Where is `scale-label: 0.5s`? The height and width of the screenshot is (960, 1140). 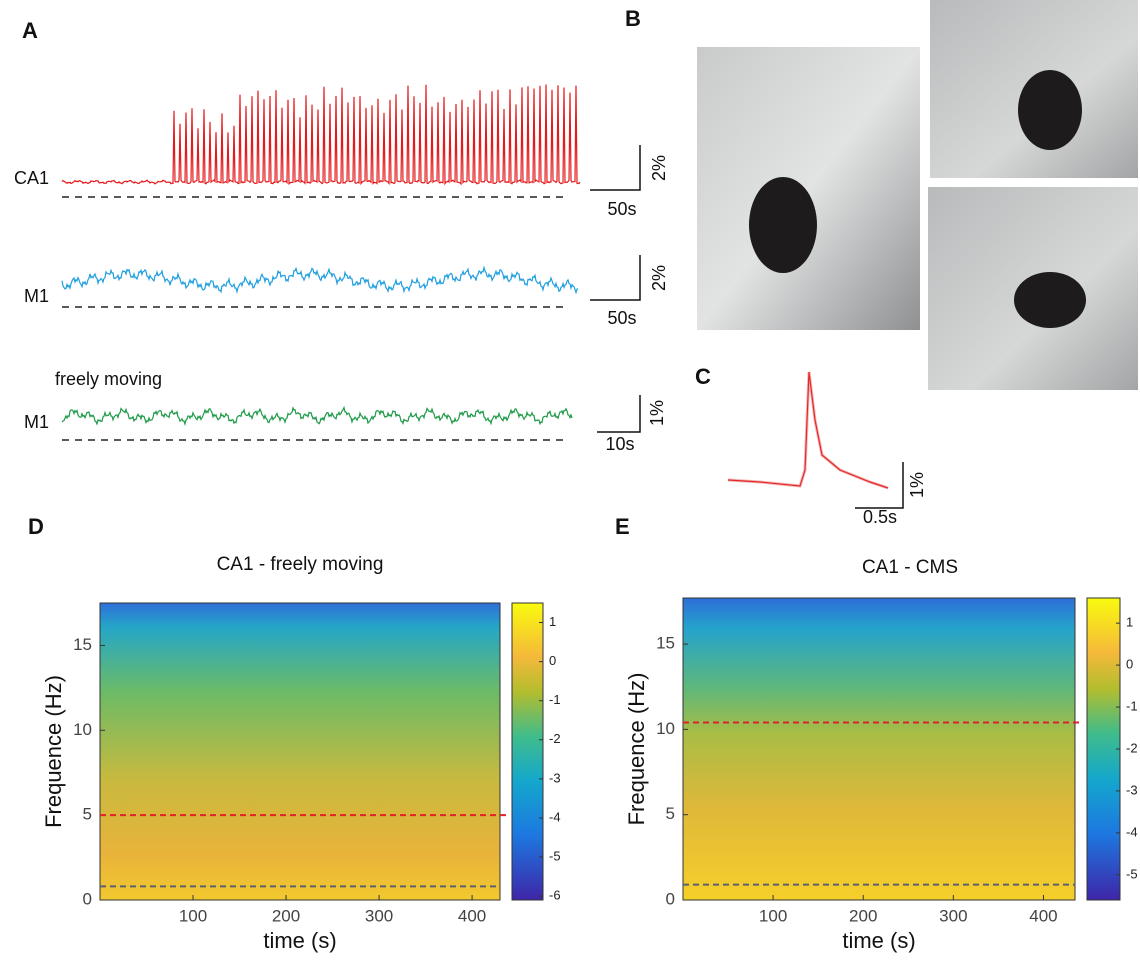
scale-label: 0.5s is located at coordinates (880, 517).